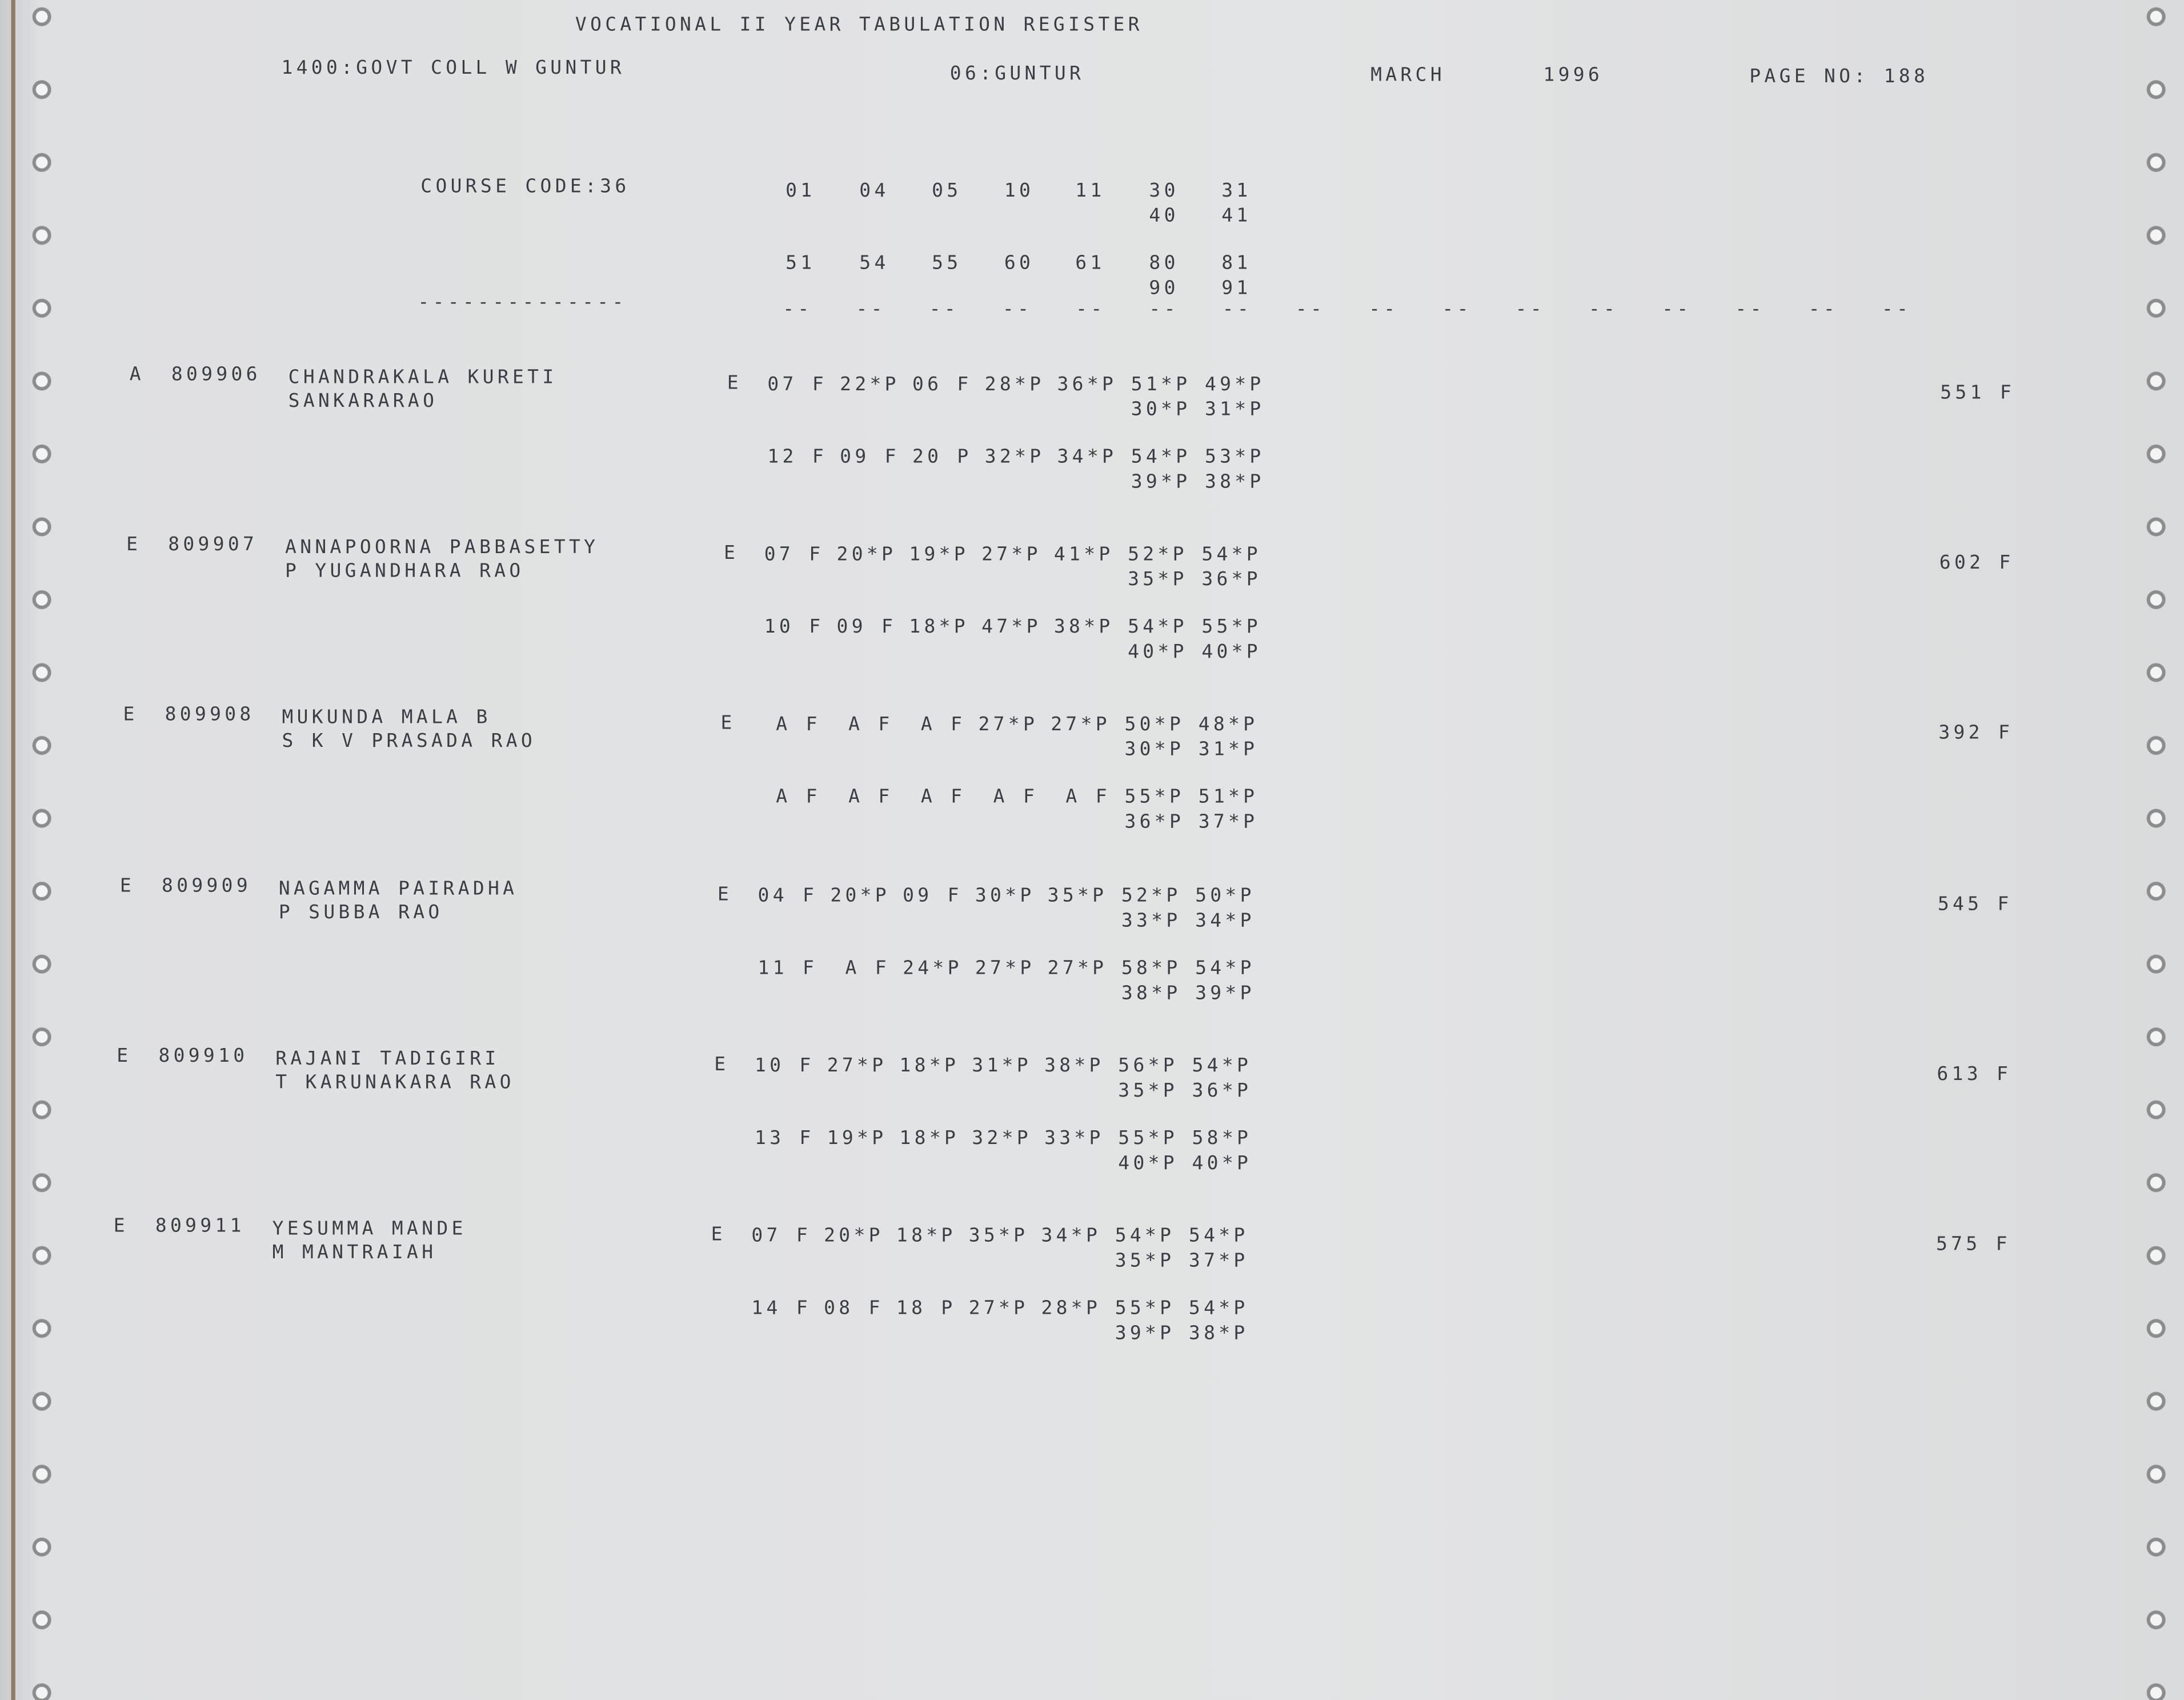  I want to click on subject-code: 10, so click(1019, 190).